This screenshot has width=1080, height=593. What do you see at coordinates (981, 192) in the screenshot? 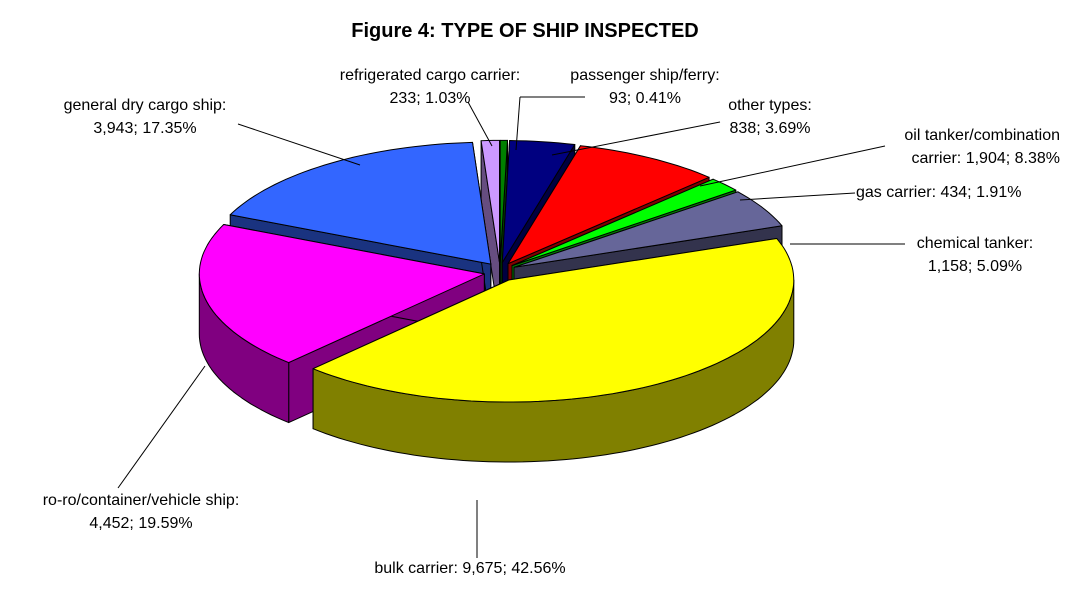
I see `value-label: 434; 1.91%` at bounding box center [981, 192].